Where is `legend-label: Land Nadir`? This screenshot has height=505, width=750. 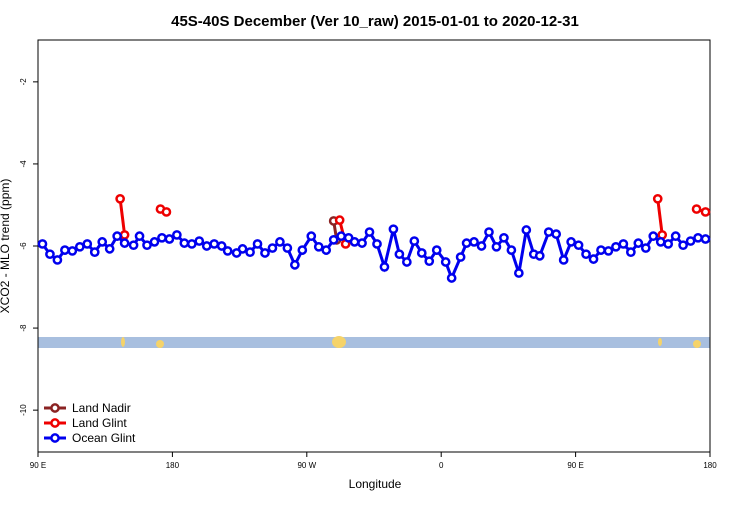
legend-label: Land Nadir is located at coordinates (101, 408).